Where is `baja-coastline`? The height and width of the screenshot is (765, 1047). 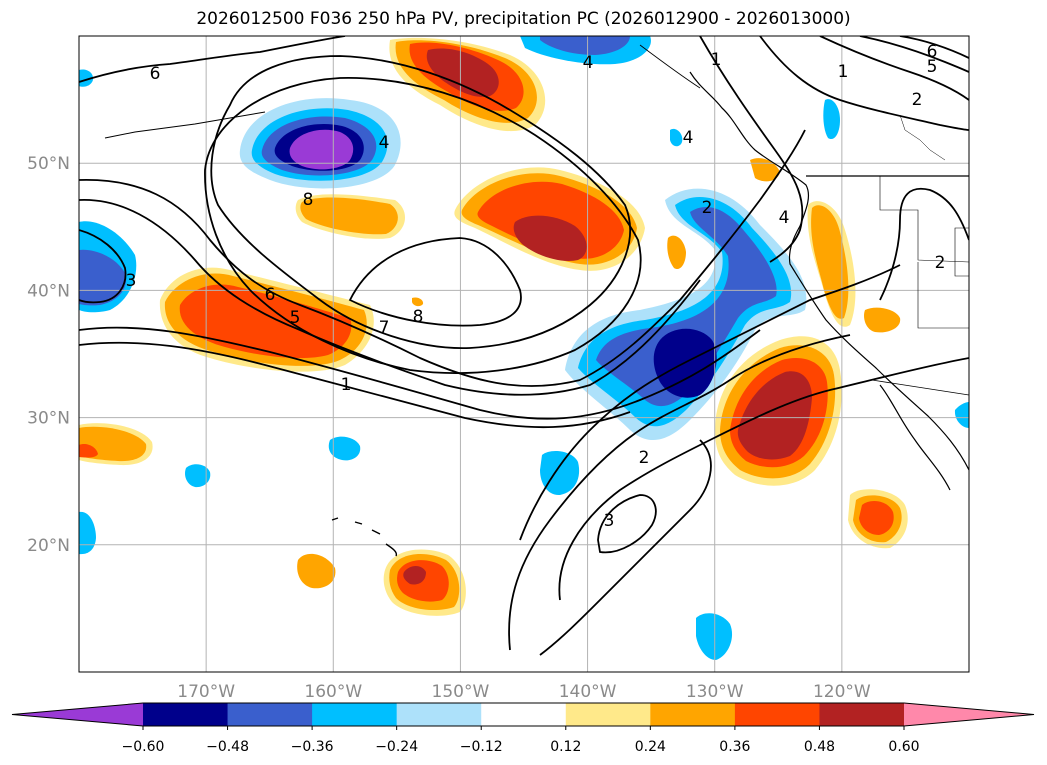 baja-coastline is located at coordinates (915, 437).